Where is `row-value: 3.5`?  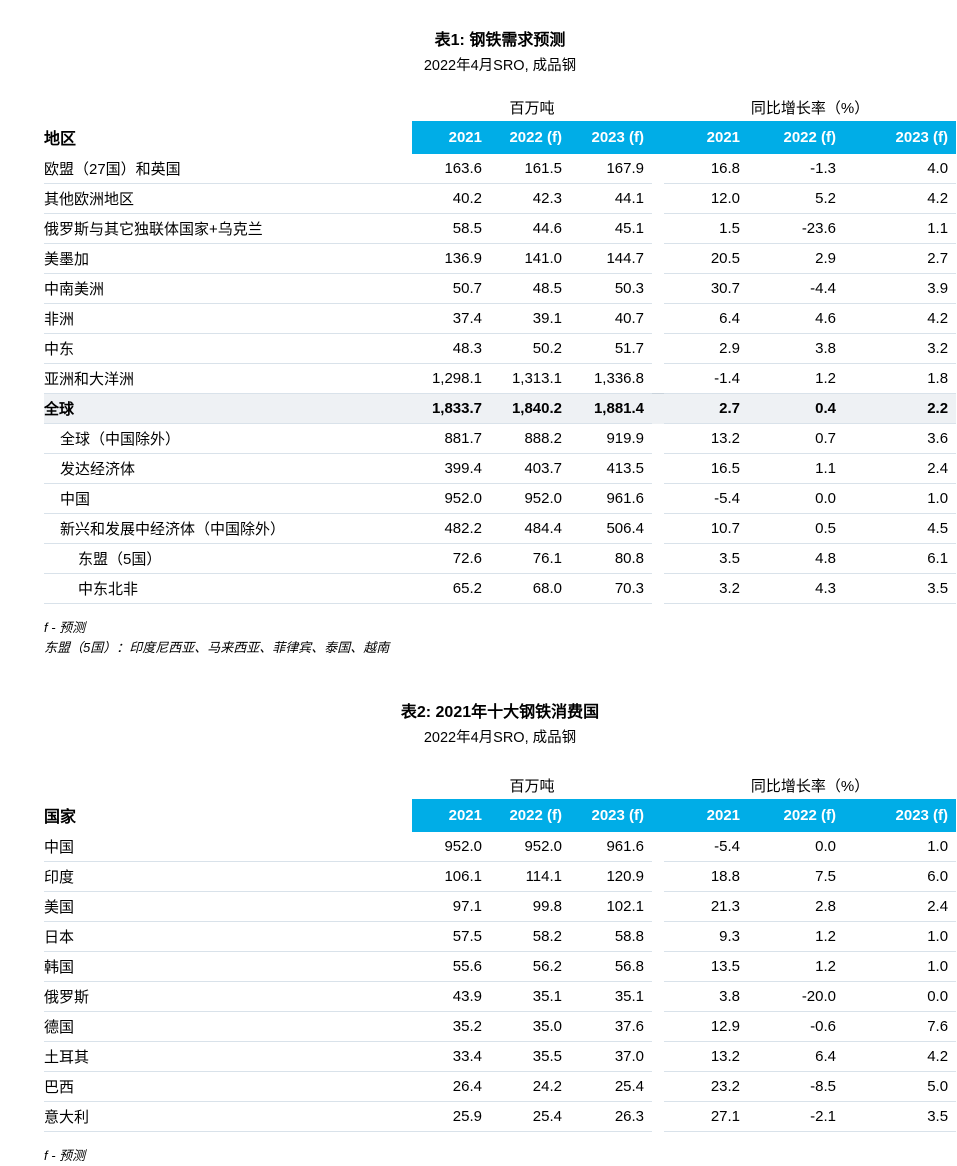 row-value: 3.5 is located at coordinates (900, 588).